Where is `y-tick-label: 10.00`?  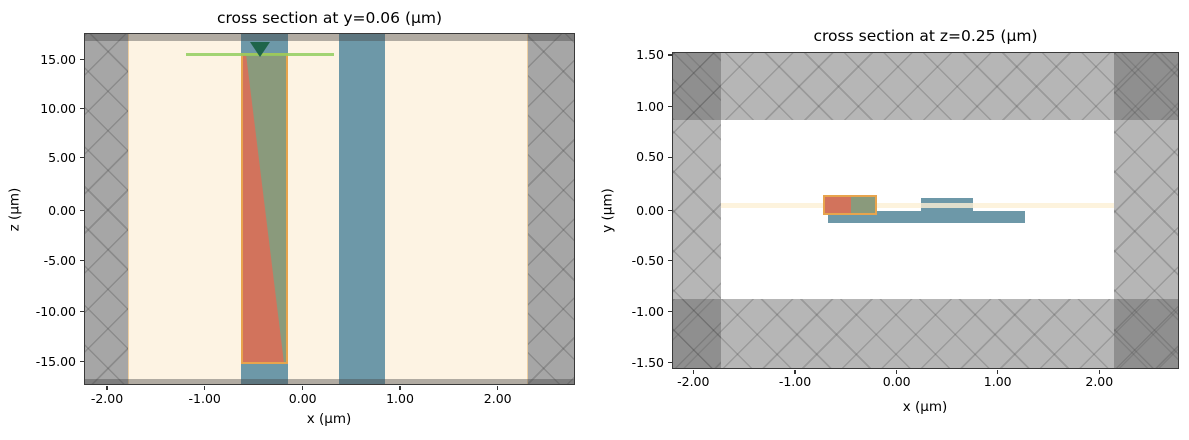 y-tick-label: 10.00 is located at coordinates (58, 108).